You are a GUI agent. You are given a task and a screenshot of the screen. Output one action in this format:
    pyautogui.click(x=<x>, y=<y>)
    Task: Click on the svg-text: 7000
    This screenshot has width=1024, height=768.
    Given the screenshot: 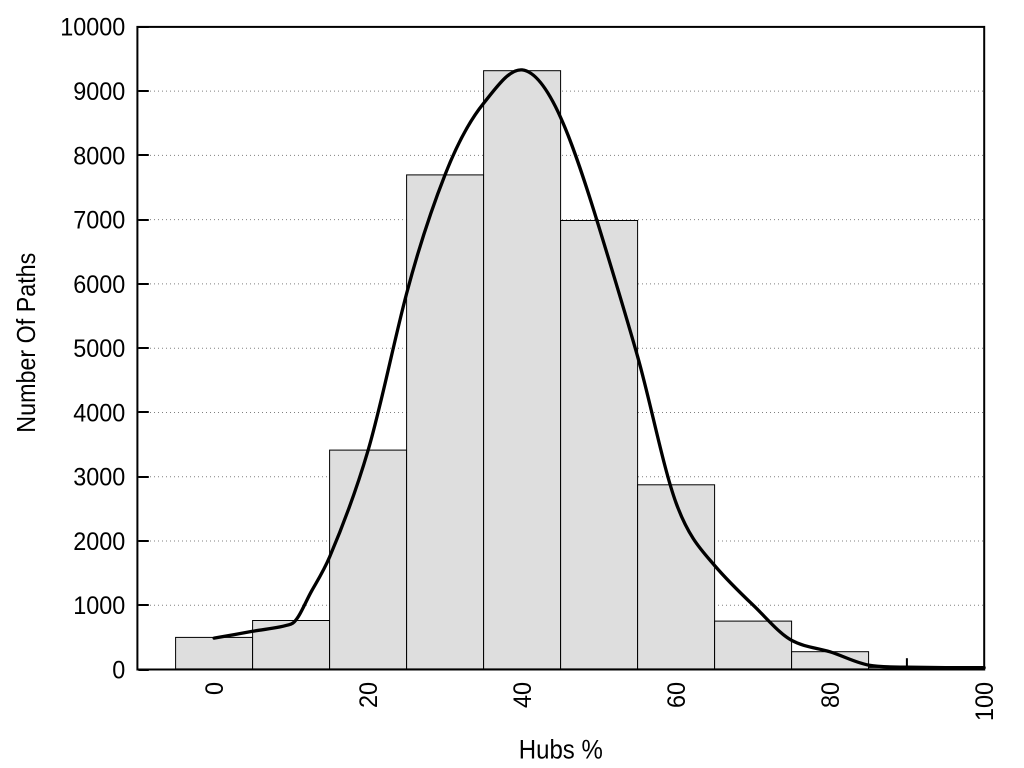 What is the action you would take?
    pyautogui.click(x=99, y=221)
    